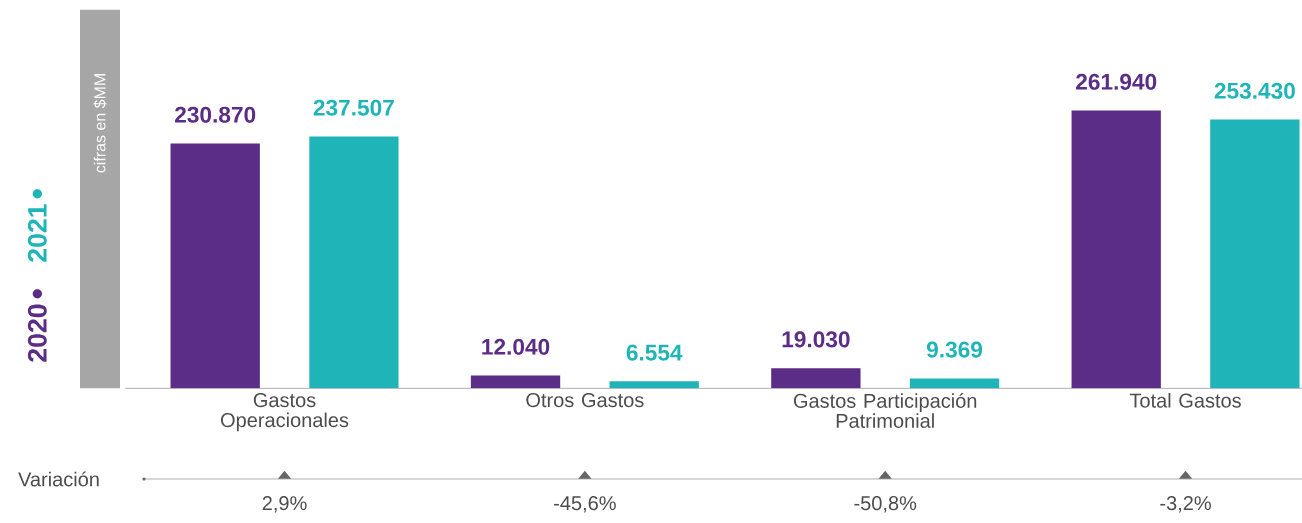 This screenshot has height=523, width=1302. What do you see at coordinates (37, 333) in the screenshot?
I see `legend-label: 2020` at bounding box center [37, 333].